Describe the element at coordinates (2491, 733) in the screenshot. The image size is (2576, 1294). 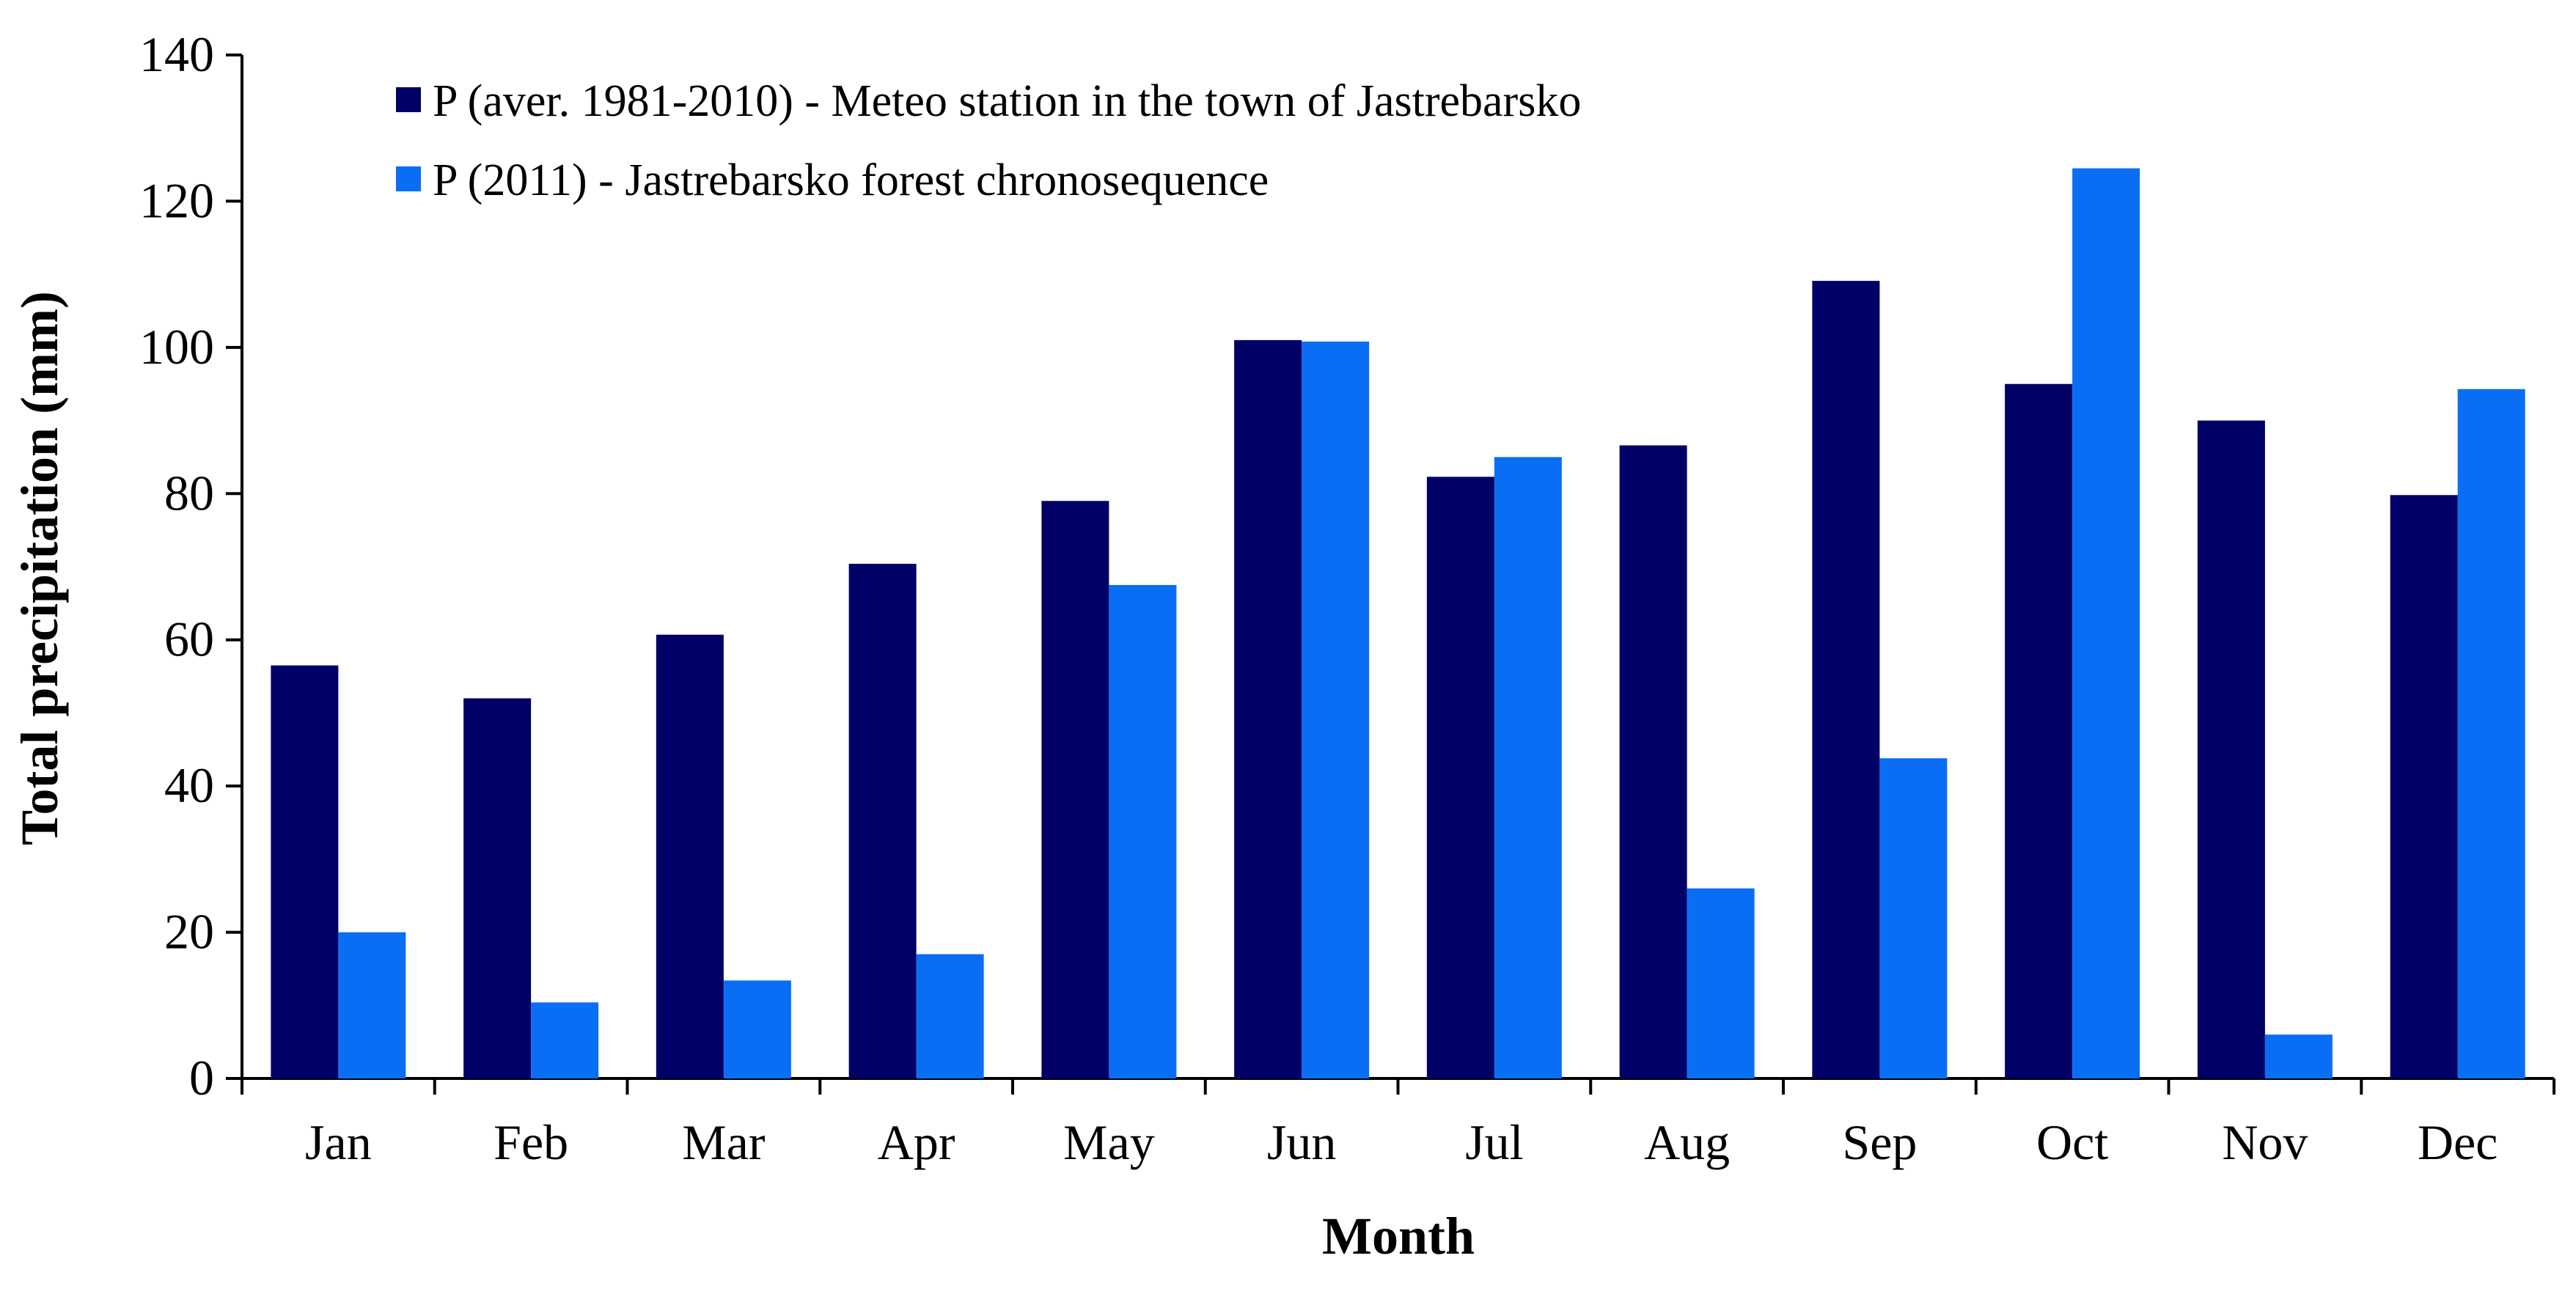
I see `bar-2011-dec` at that location.